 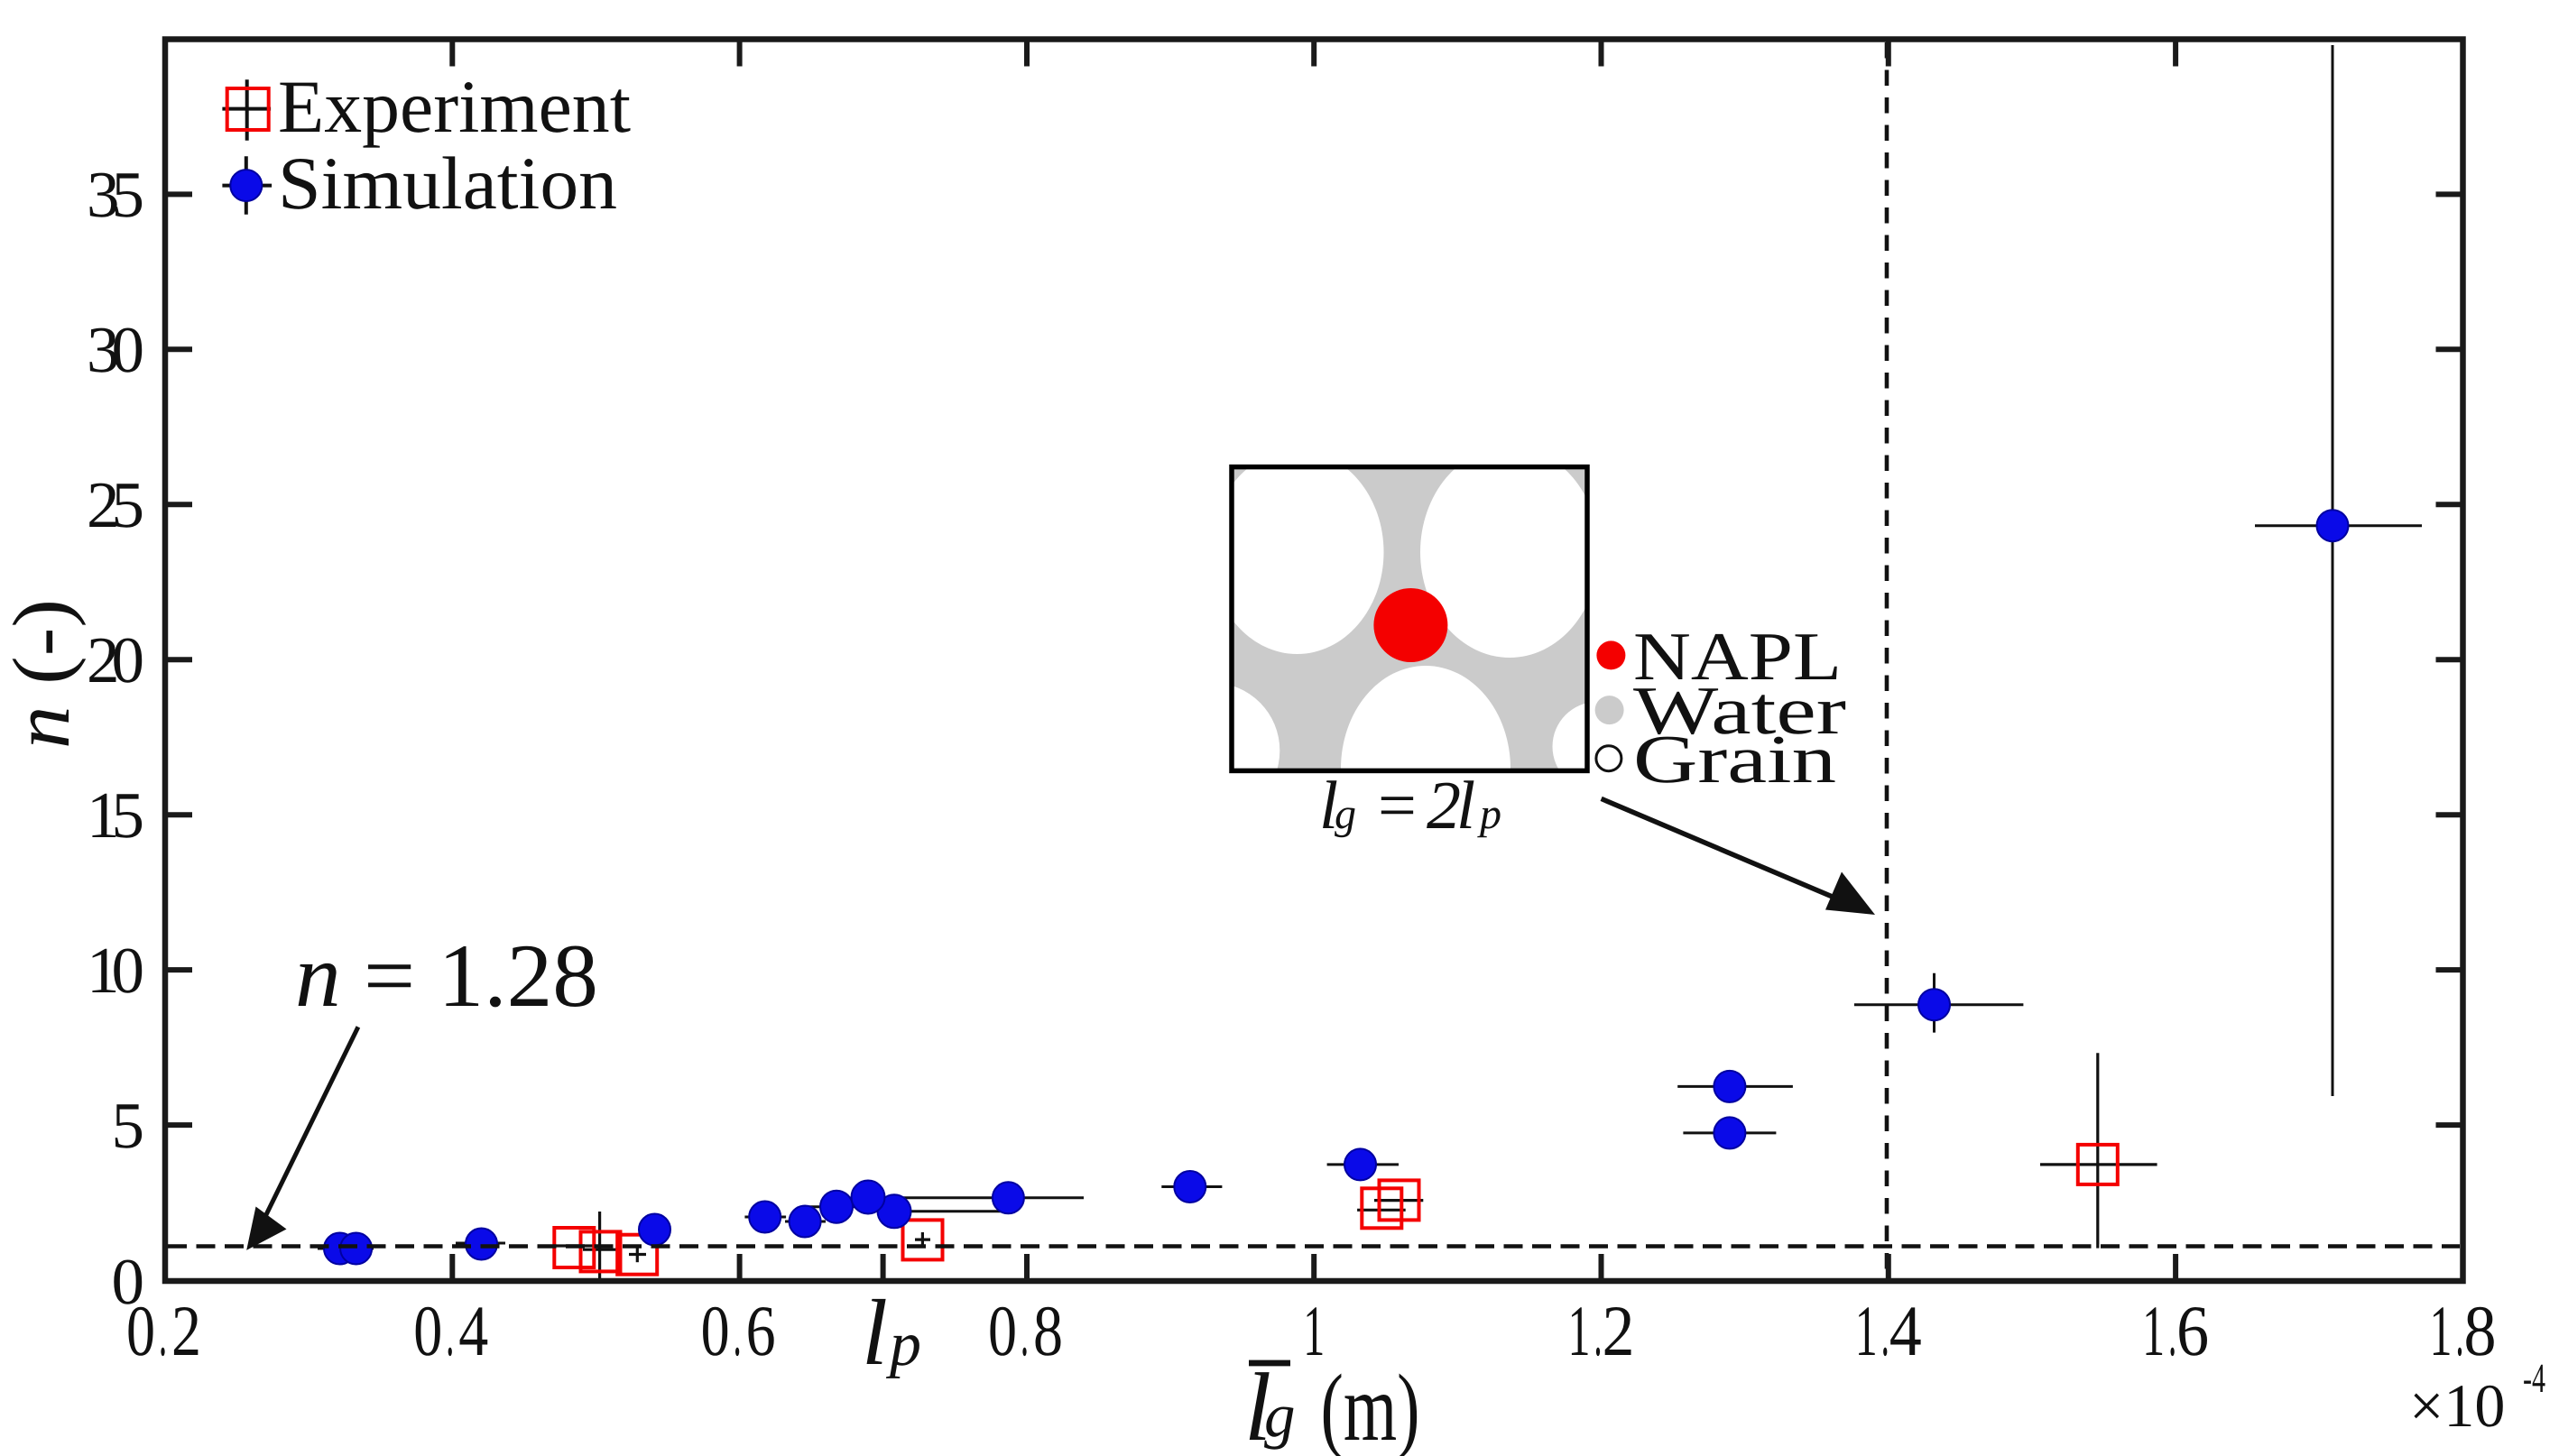 I want to click on svg-text: n (-), so click(x=43, y=674).